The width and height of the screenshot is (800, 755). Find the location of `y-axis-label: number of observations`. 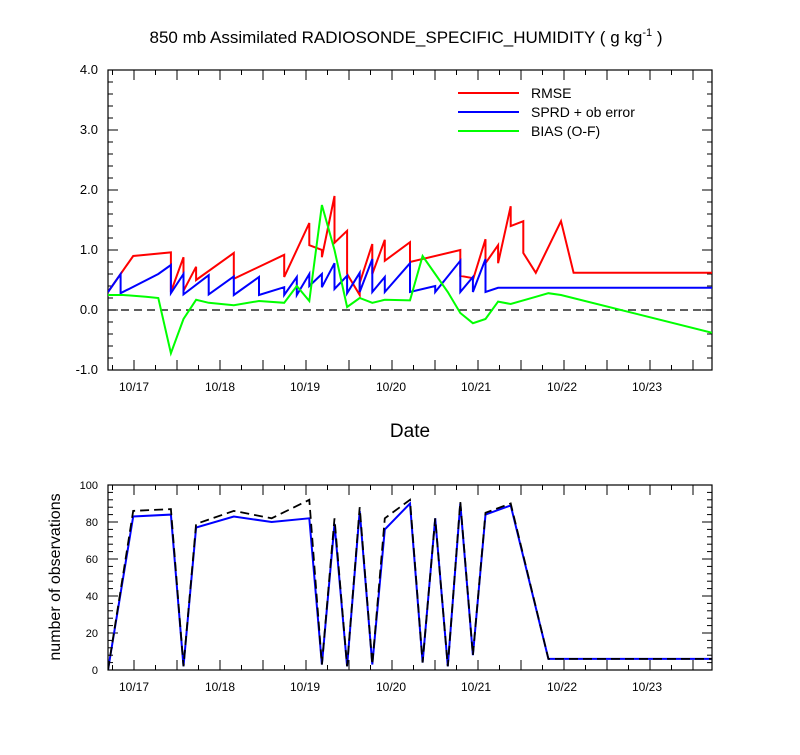

y-axis-label: number of observations is located at coordinates (55, 576).